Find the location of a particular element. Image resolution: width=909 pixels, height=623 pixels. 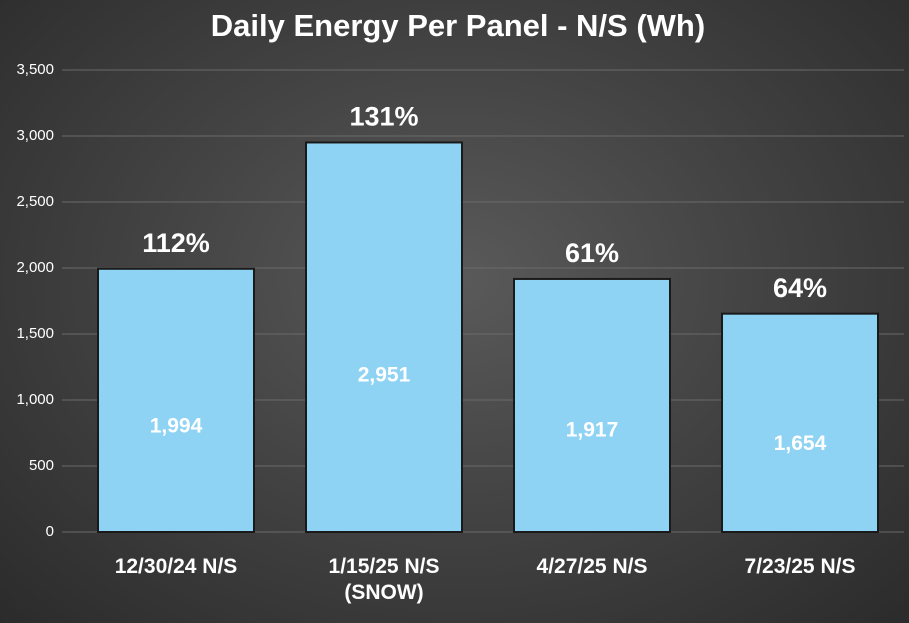

annotation: 131% is located at coordinates (383, 117).